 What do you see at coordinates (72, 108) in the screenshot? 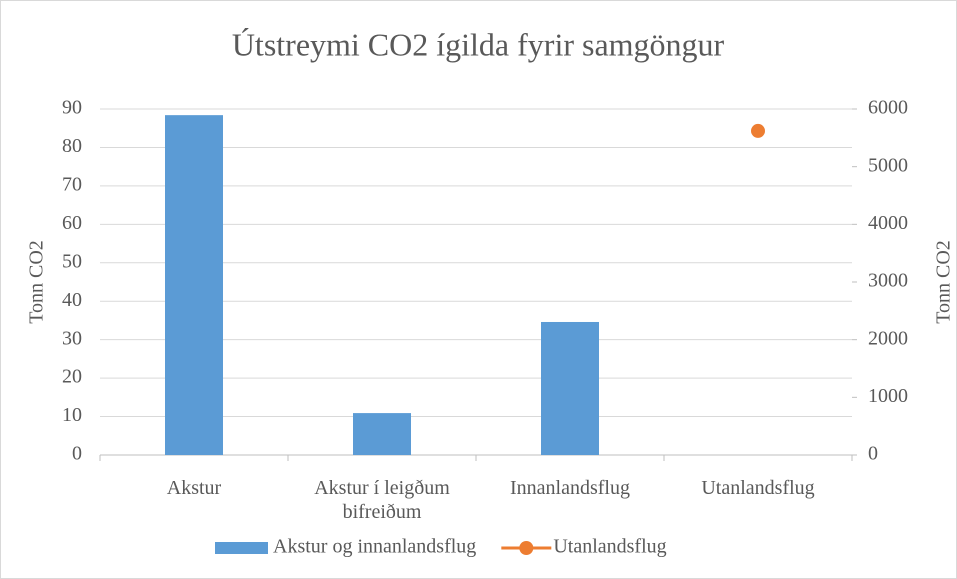
I see `y-tick-label: 90` at bounding box center [72, 108].